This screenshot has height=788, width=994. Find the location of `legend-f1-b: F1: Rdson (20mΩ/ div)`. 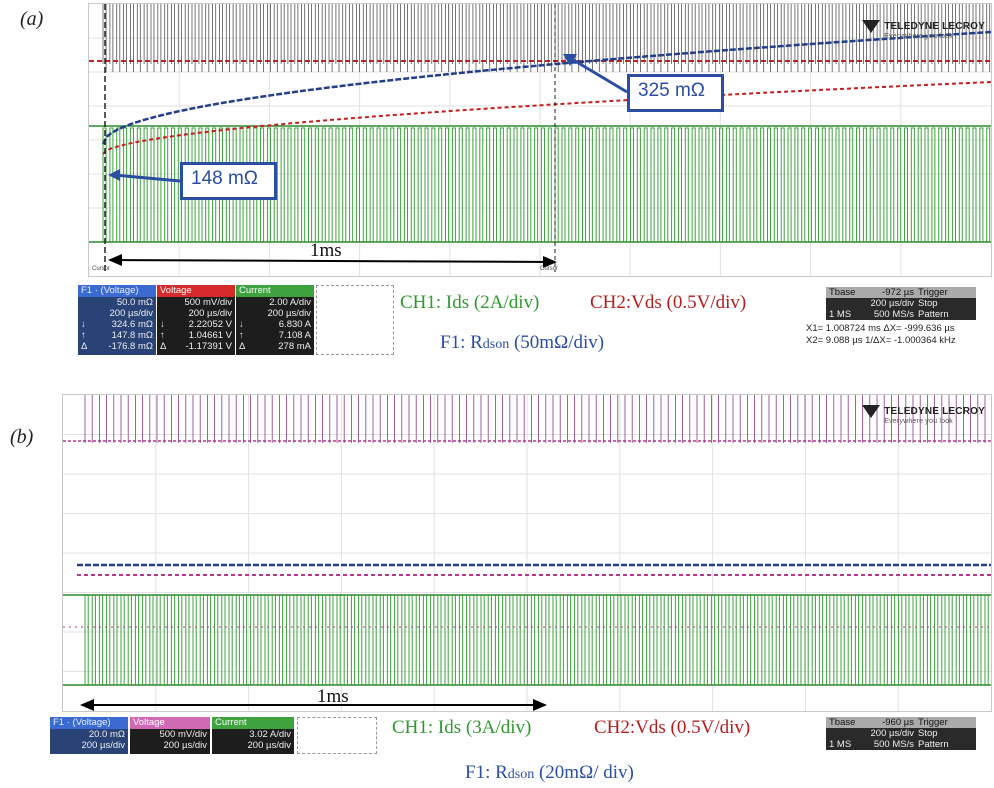

legend-f1-b: F1: Rdson (20mΩ/ div) is located at coordinates (549, 772).